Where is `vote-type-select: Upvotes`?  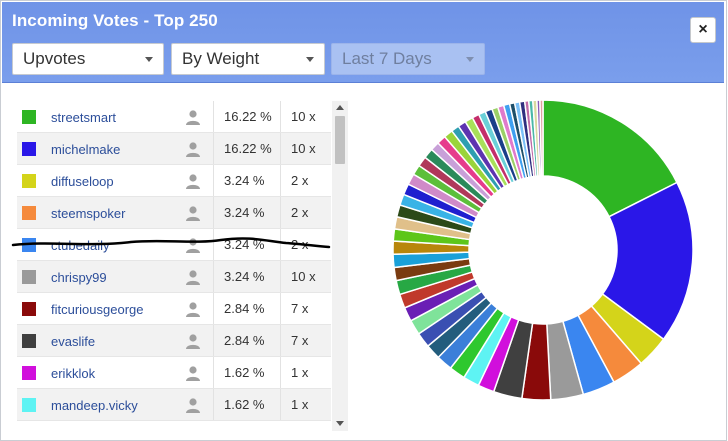 vote-type-select: Upvotes is located at coordinates (88, 59).